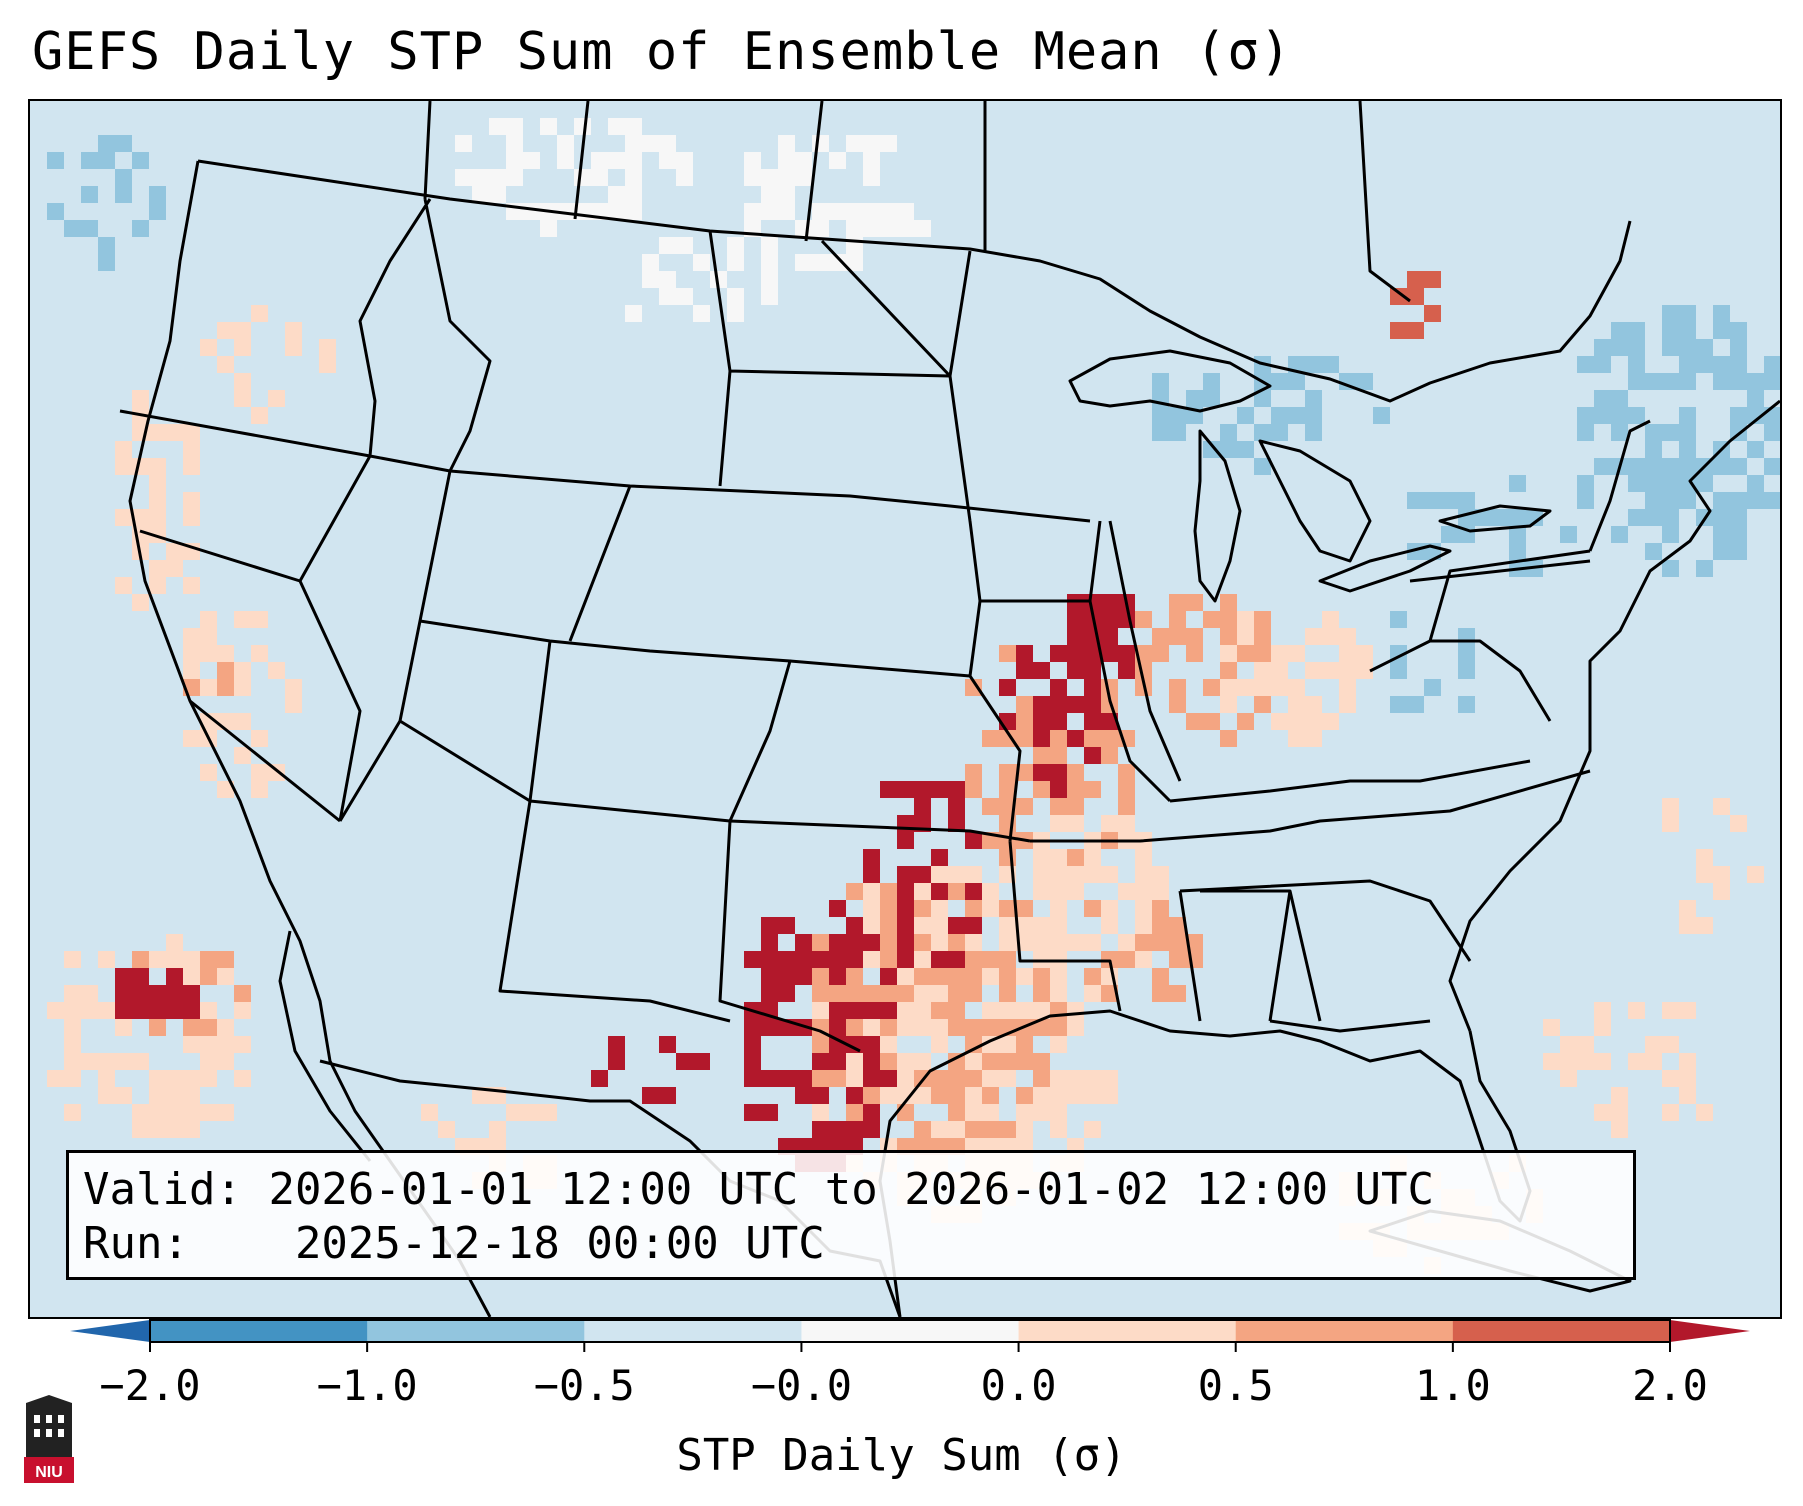 This screenshot has width=1803, height=1506. What do you see at coordinates (136, 1243) in the screenshot?
I see `run-label: Run:` at bounding box center [136, 1243].